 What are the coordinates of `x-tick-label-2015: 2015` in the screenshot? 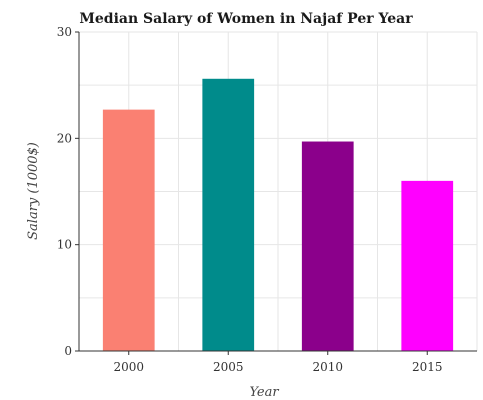 It's located at (427, 367).